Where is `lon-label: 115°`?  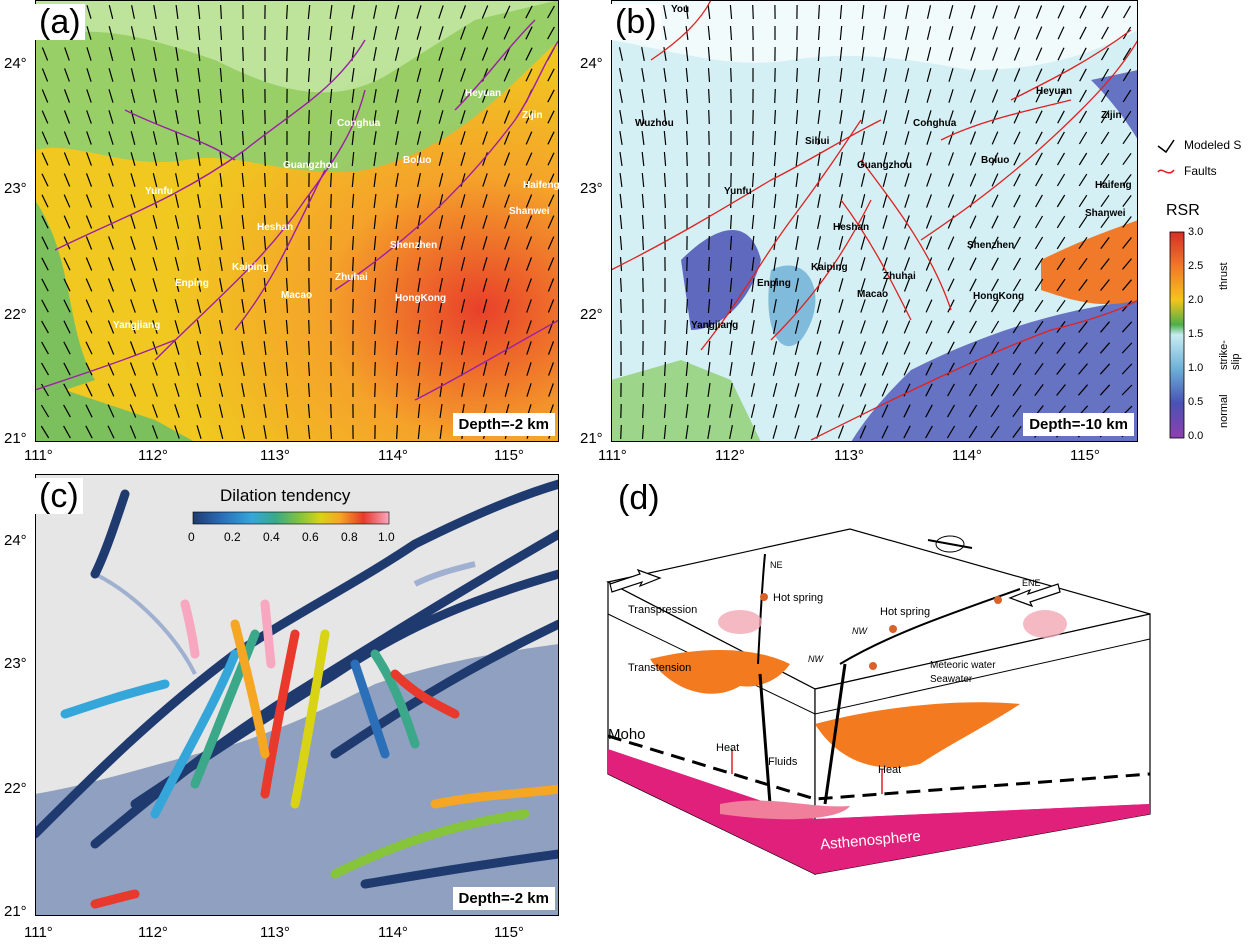
lon-label: 115° is located at coordinates (509, 455).